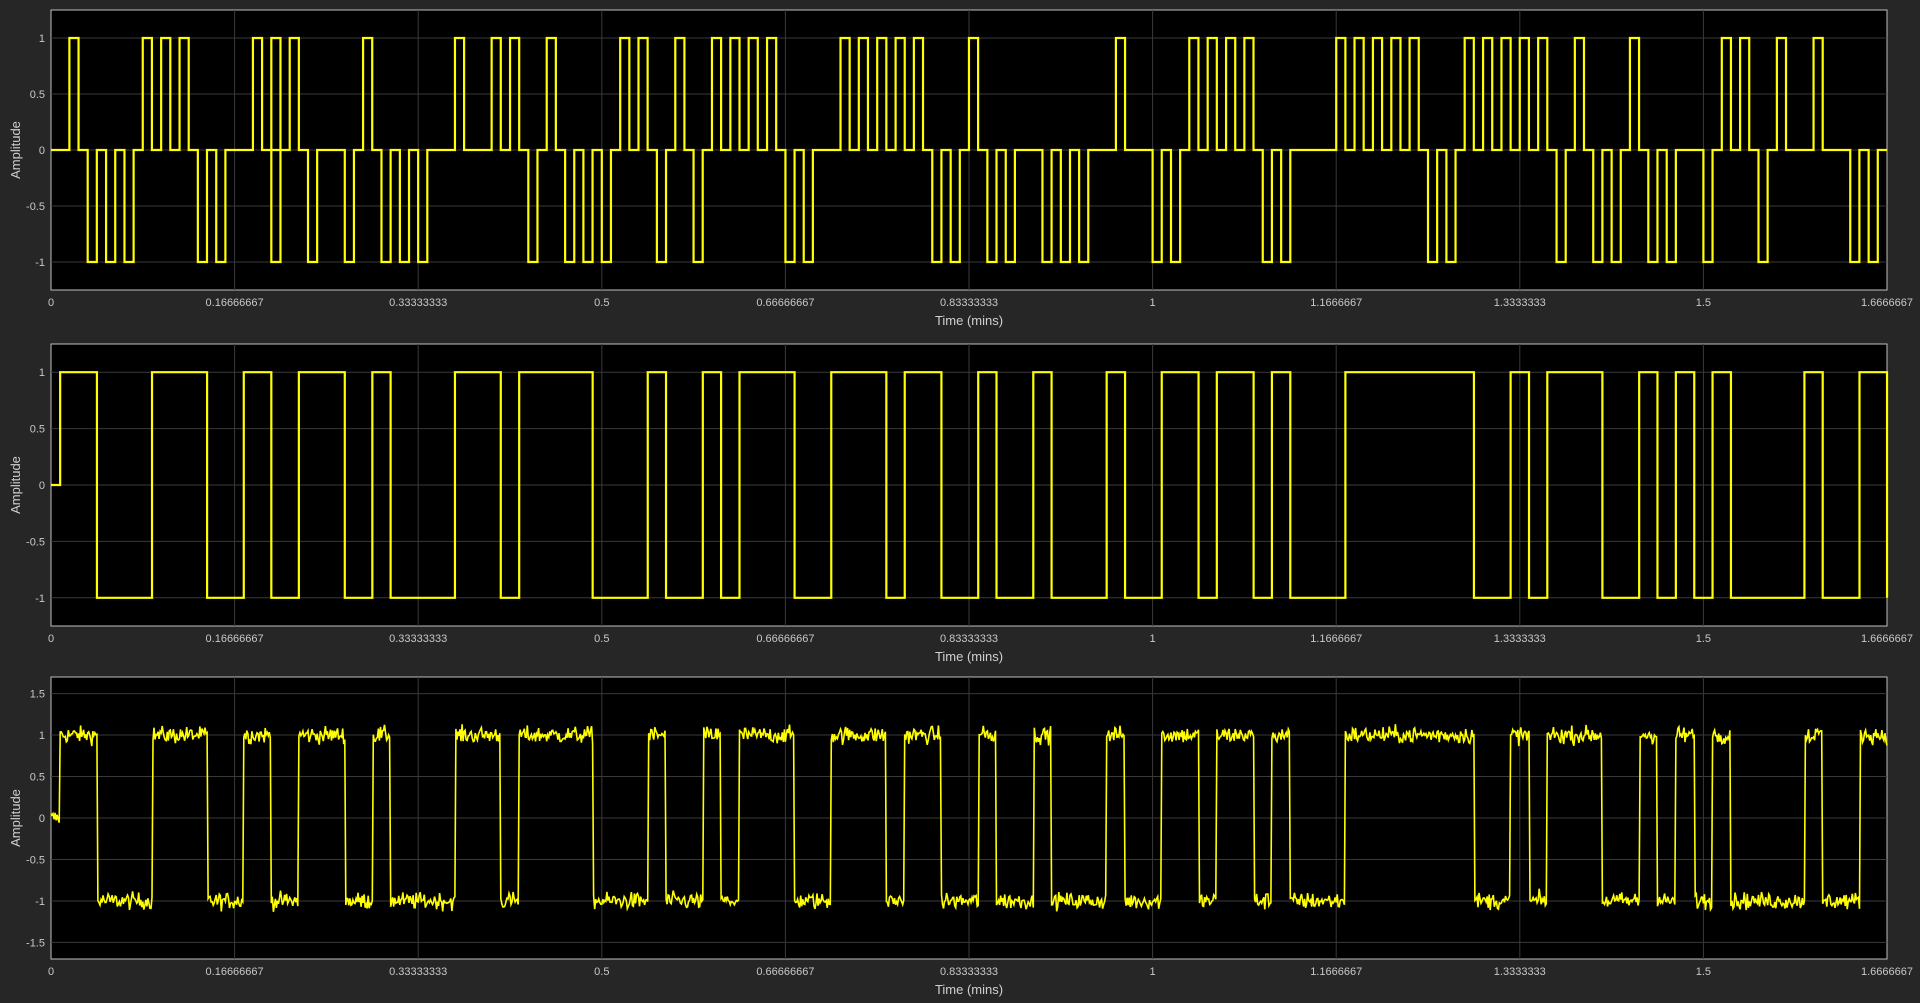 Image resolution: width=1920 pixels, height=1003 pixels. I want to click on y-tick-label: 1.5, so click(37, 695).